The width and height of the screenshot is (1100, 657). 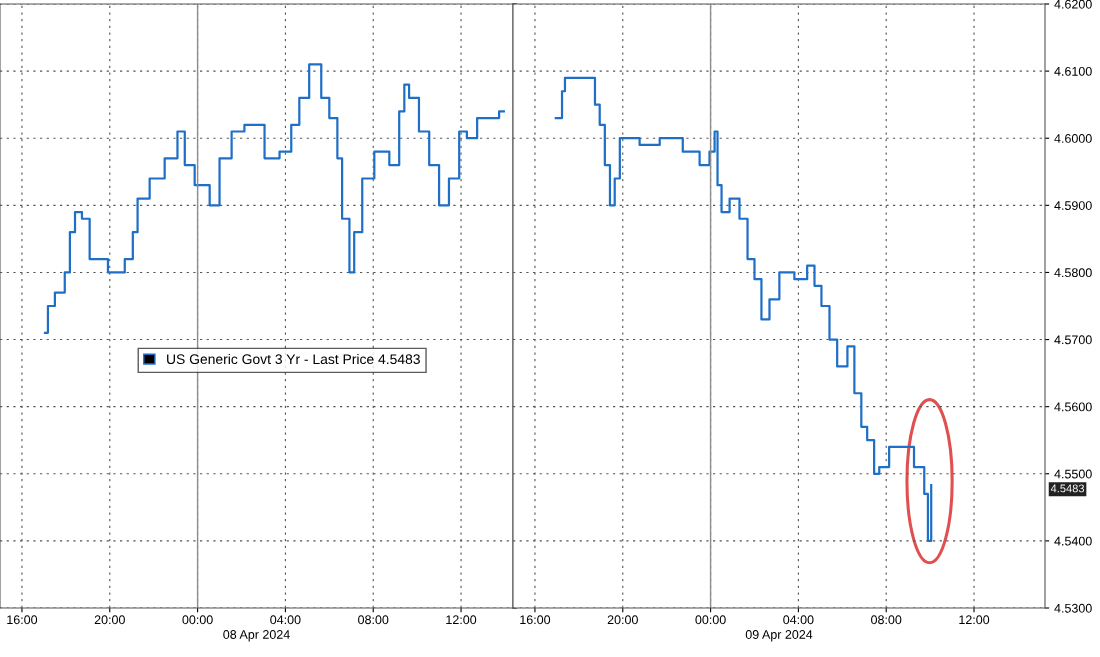 What do you see at coordinates (1073, 205) in the screenshot?
I see `y-tick-label: 4.5900` at bounding box center [1073, 205].